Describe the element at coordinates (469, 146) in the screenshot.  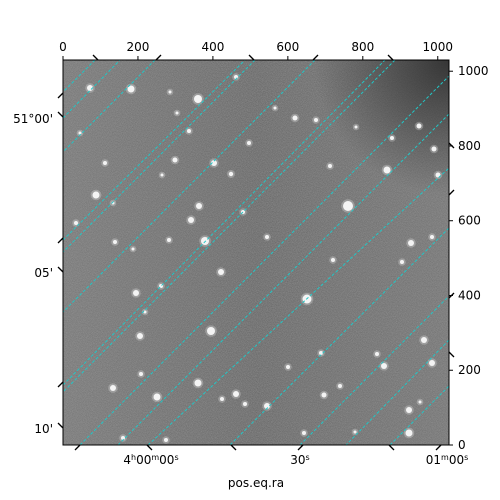
I see `right-tick-label: 800` at that location.